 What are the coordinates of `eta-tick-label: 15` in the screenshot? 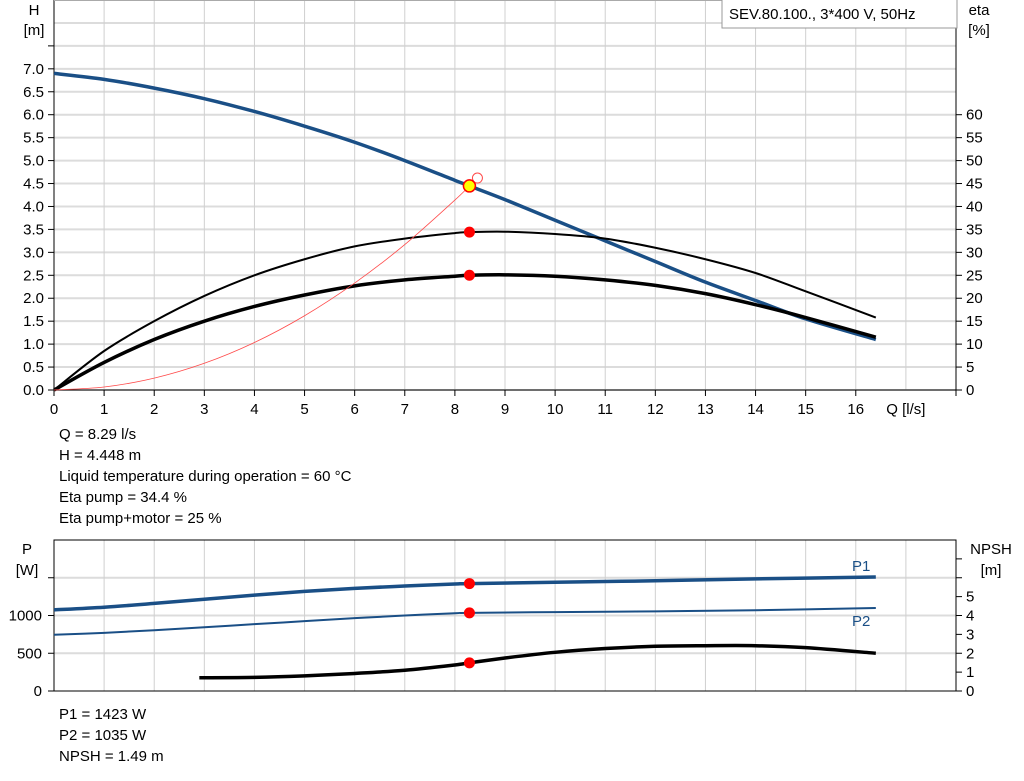 It's located at (974, 321).